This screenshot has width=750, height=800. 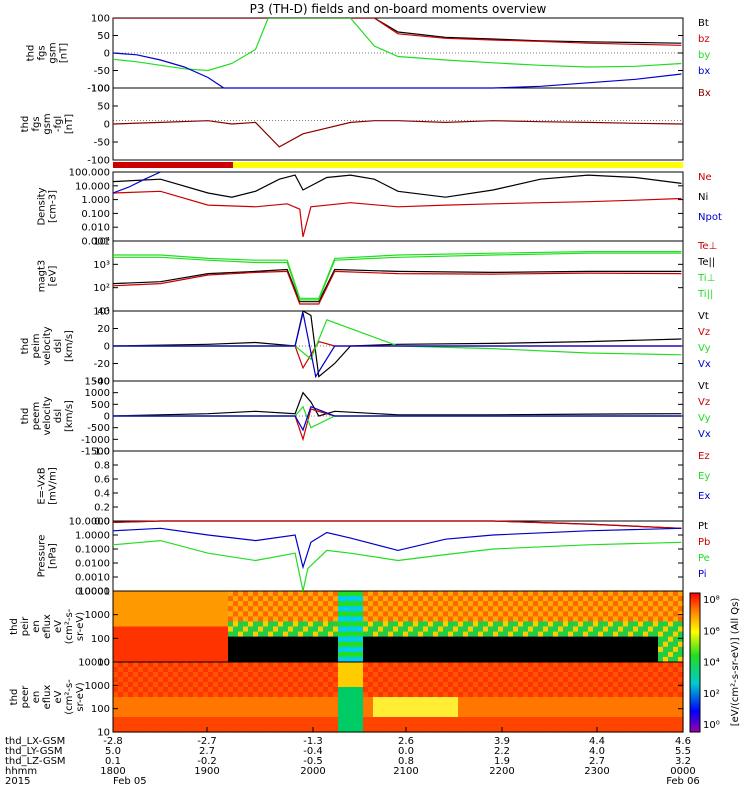 What do you see at coordinates (704, 542) in the screenshot?
I see `legend-entry: Pb` at bounding box center [704, 542].